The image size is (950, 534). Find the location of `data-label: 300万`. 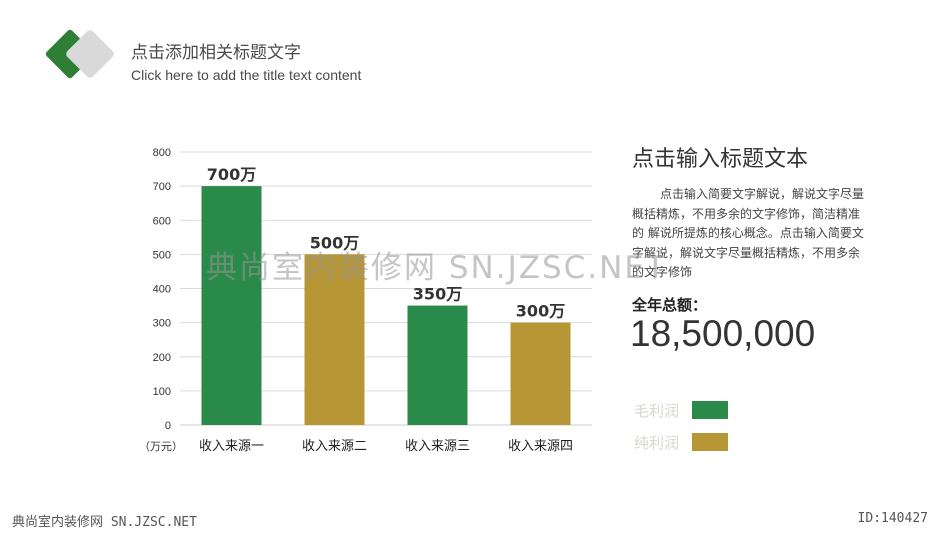

data-label: 300万 is located at coordinates (540, 311).